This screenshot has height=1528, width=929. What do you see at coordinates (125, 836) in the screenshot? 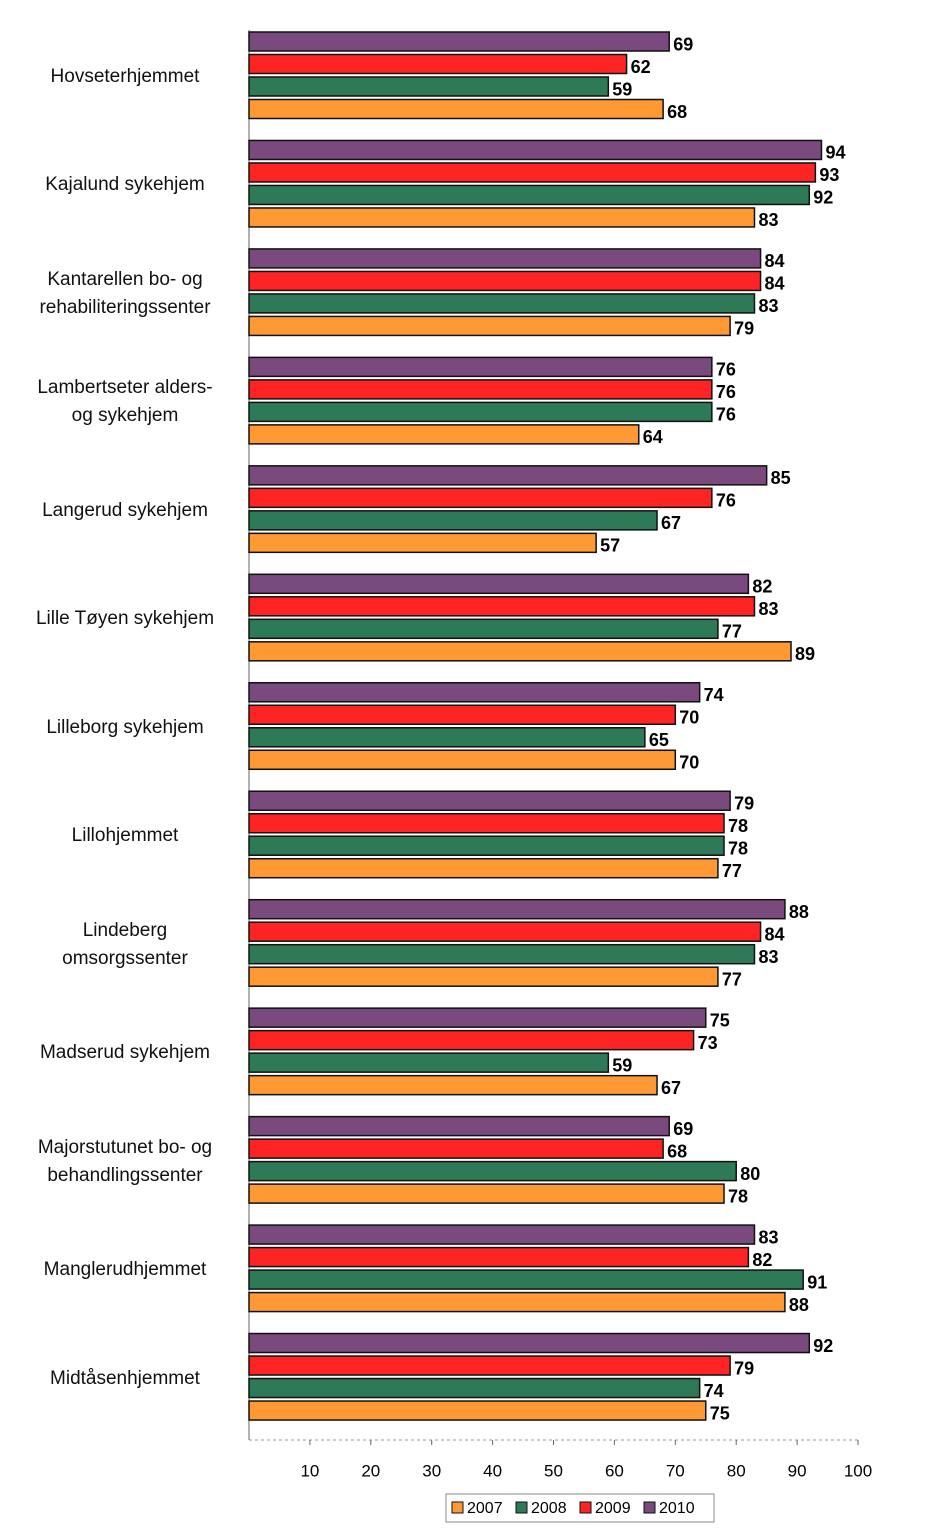
I see `category-label: Lillohjemmet` at bounding box center [125, 836].